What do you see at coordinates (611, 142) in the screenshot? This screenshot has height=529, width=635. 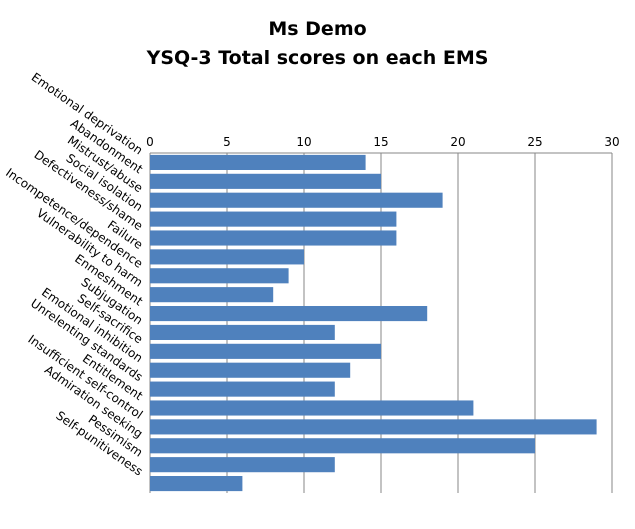 I see `x-tick-label: 30` at bounding box center [611, 142].